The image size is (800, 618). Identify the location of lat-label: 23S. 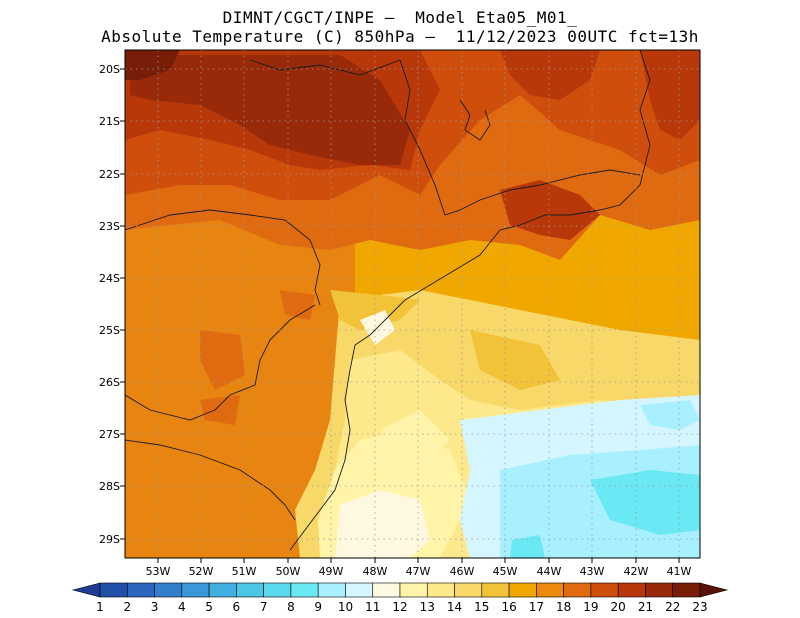
(109, 226).